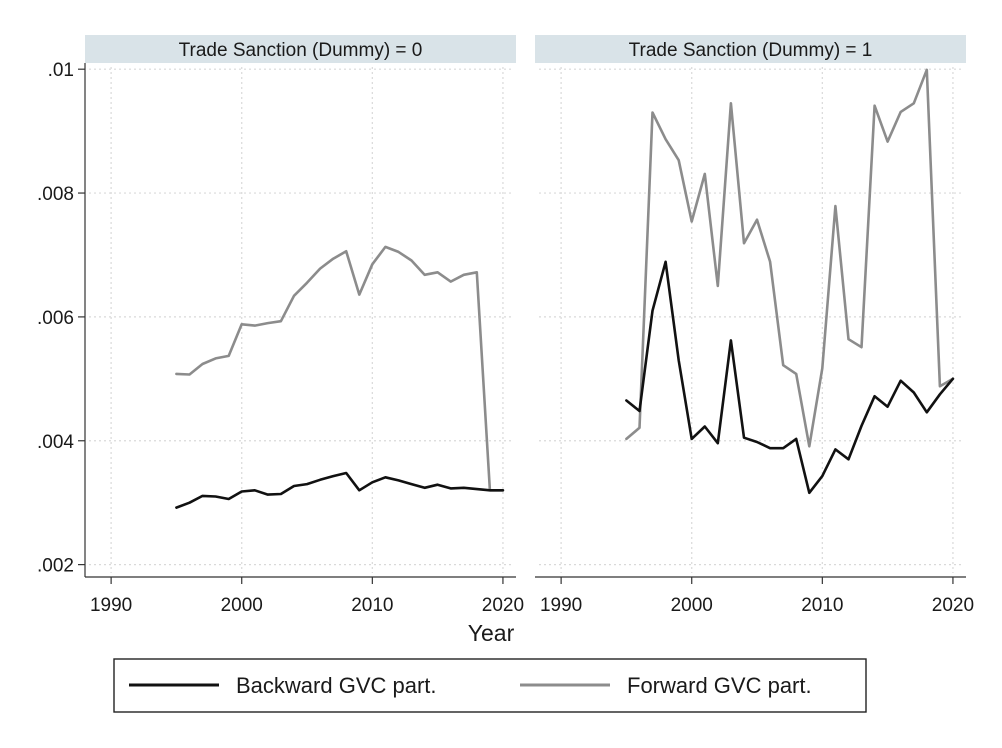 Image resolution: width=1002 pixels, height=748 pixels. Describe the element at coordinates (336, 685) in the screenshot. I see `legend-label-backward: Backward GVC part.` at that location.